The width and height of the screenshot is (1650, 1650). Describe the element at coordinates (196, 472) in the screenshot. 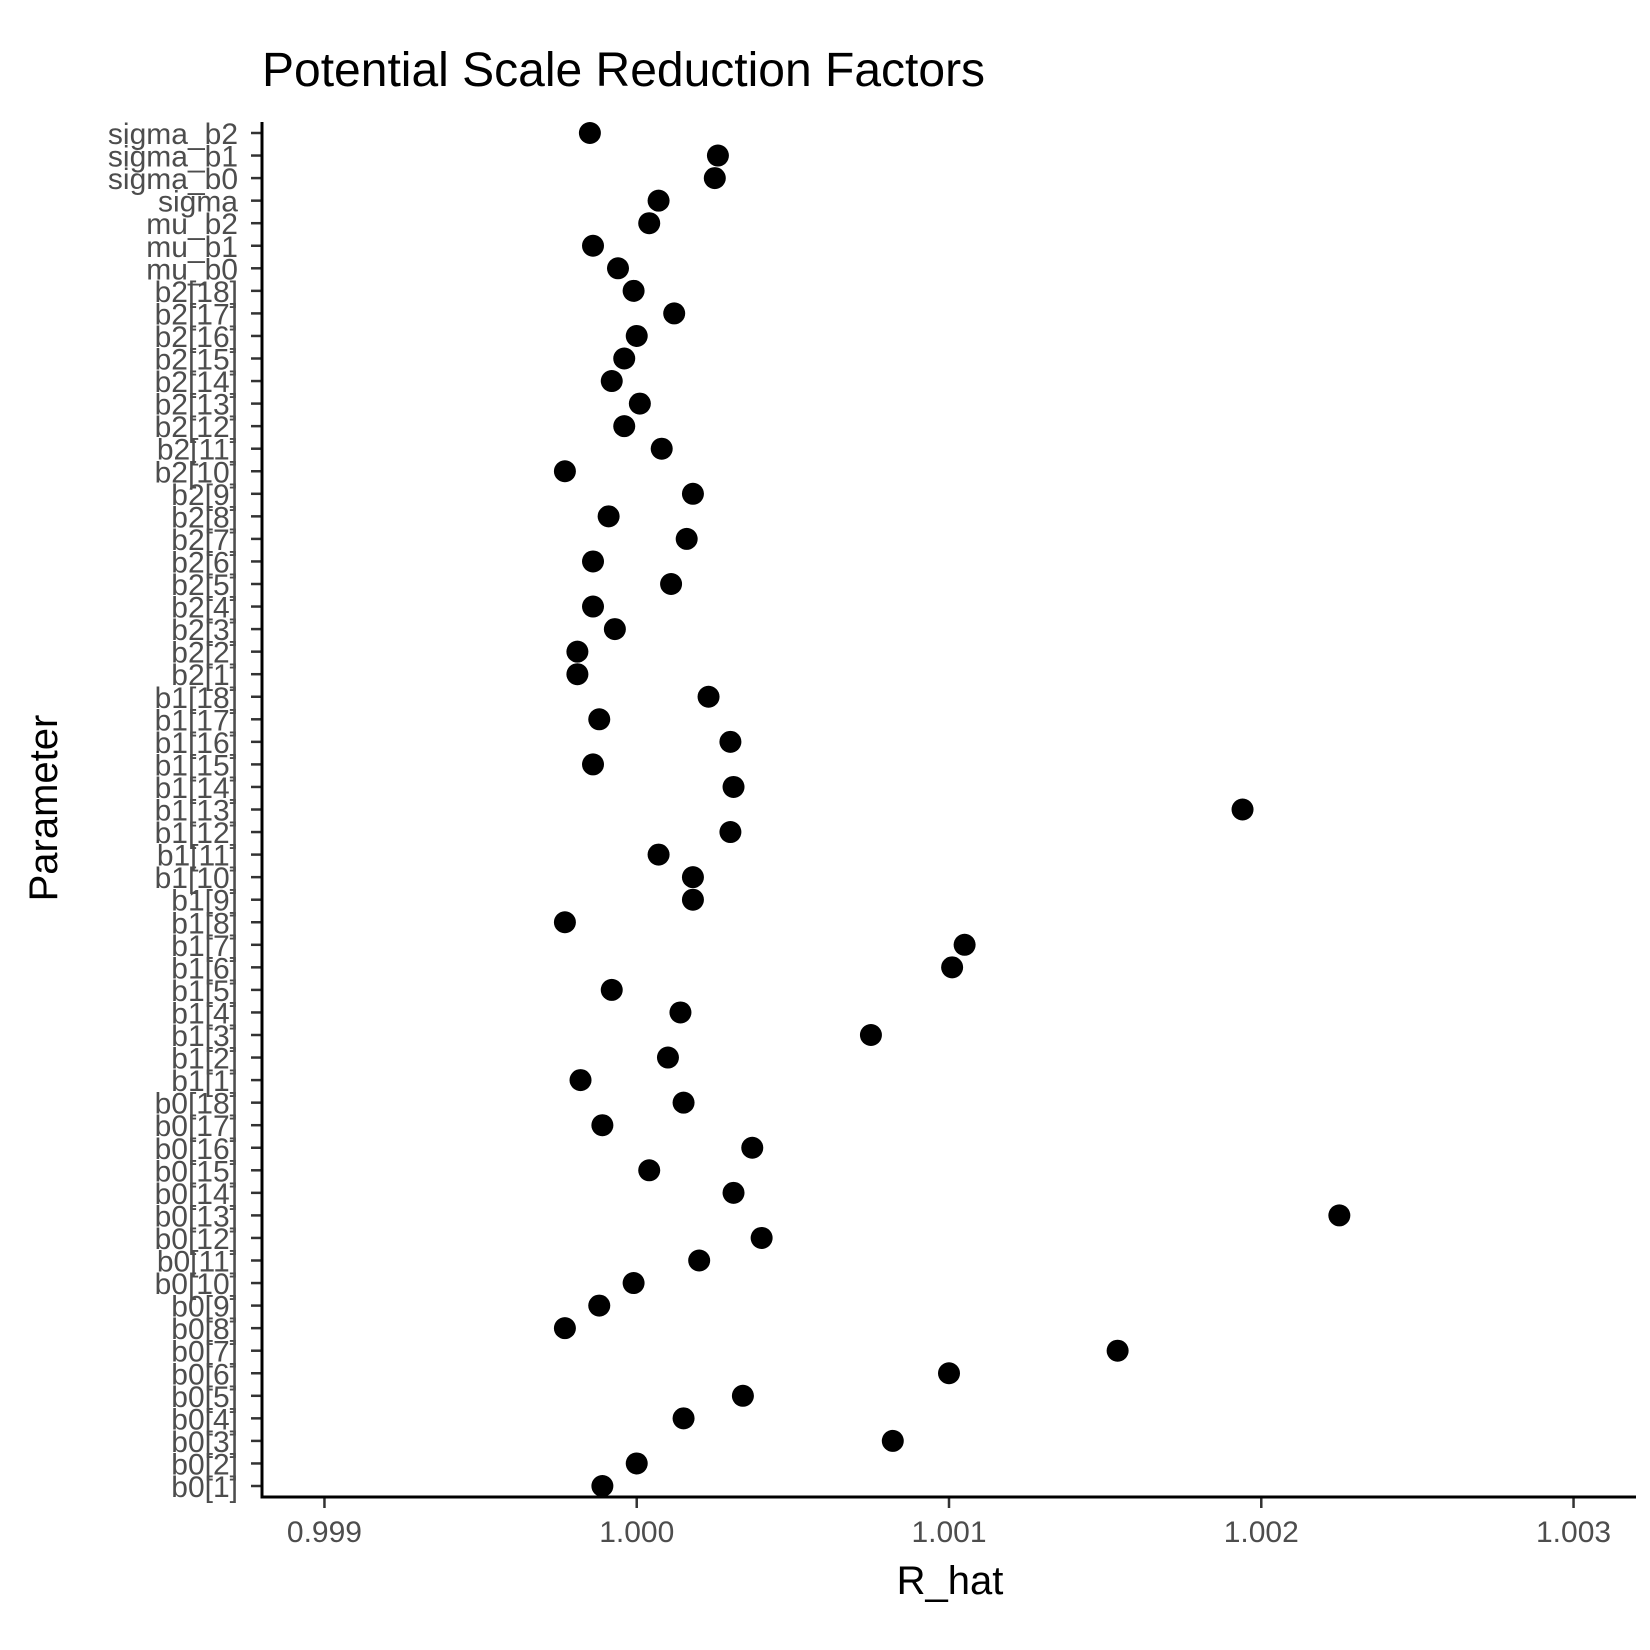

I see `y-tick-label: b2[10]` at that location.